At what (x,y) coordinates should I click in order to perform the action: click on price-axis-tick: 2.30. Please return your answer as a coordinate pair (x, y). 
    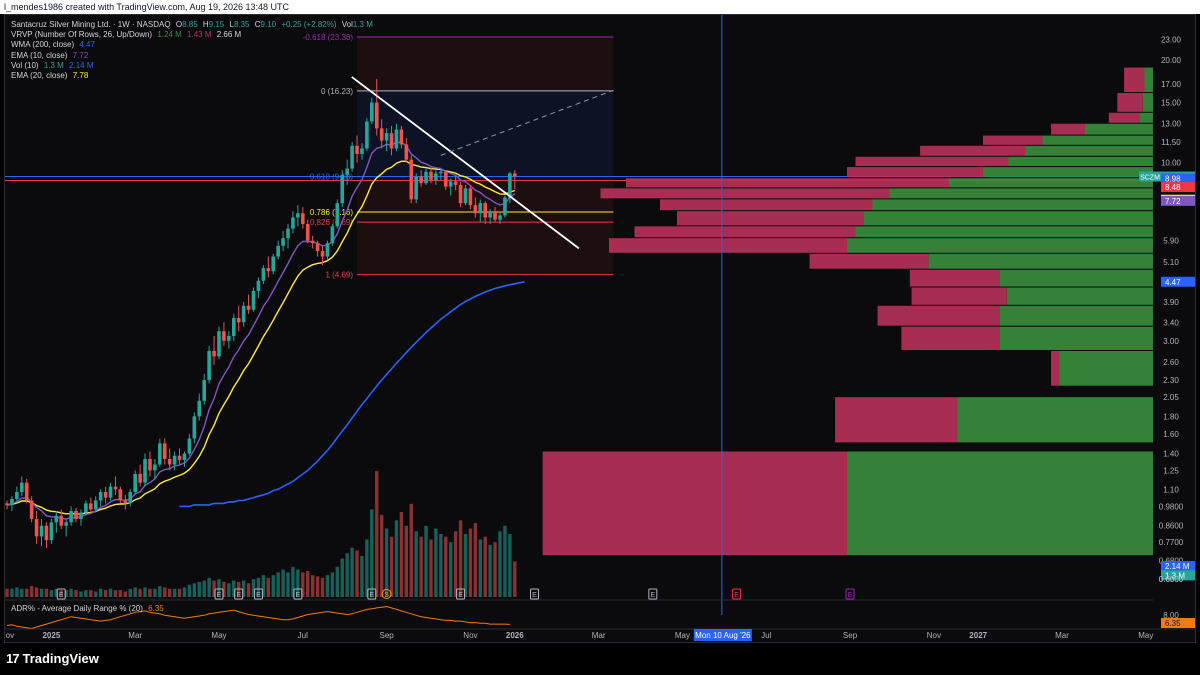
    Looking at the image, I should click on (1171, 380).